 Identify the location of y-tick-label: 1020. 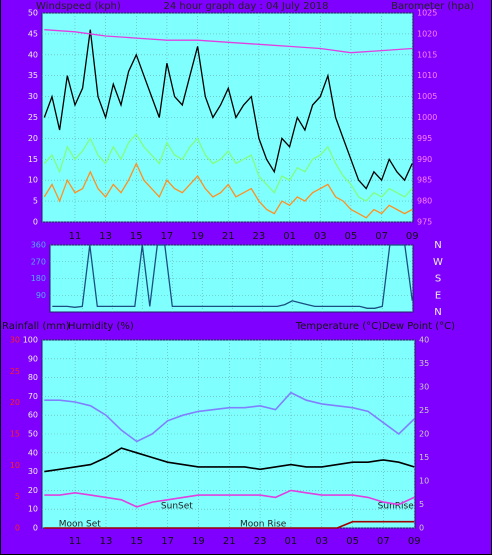
(427, 33).